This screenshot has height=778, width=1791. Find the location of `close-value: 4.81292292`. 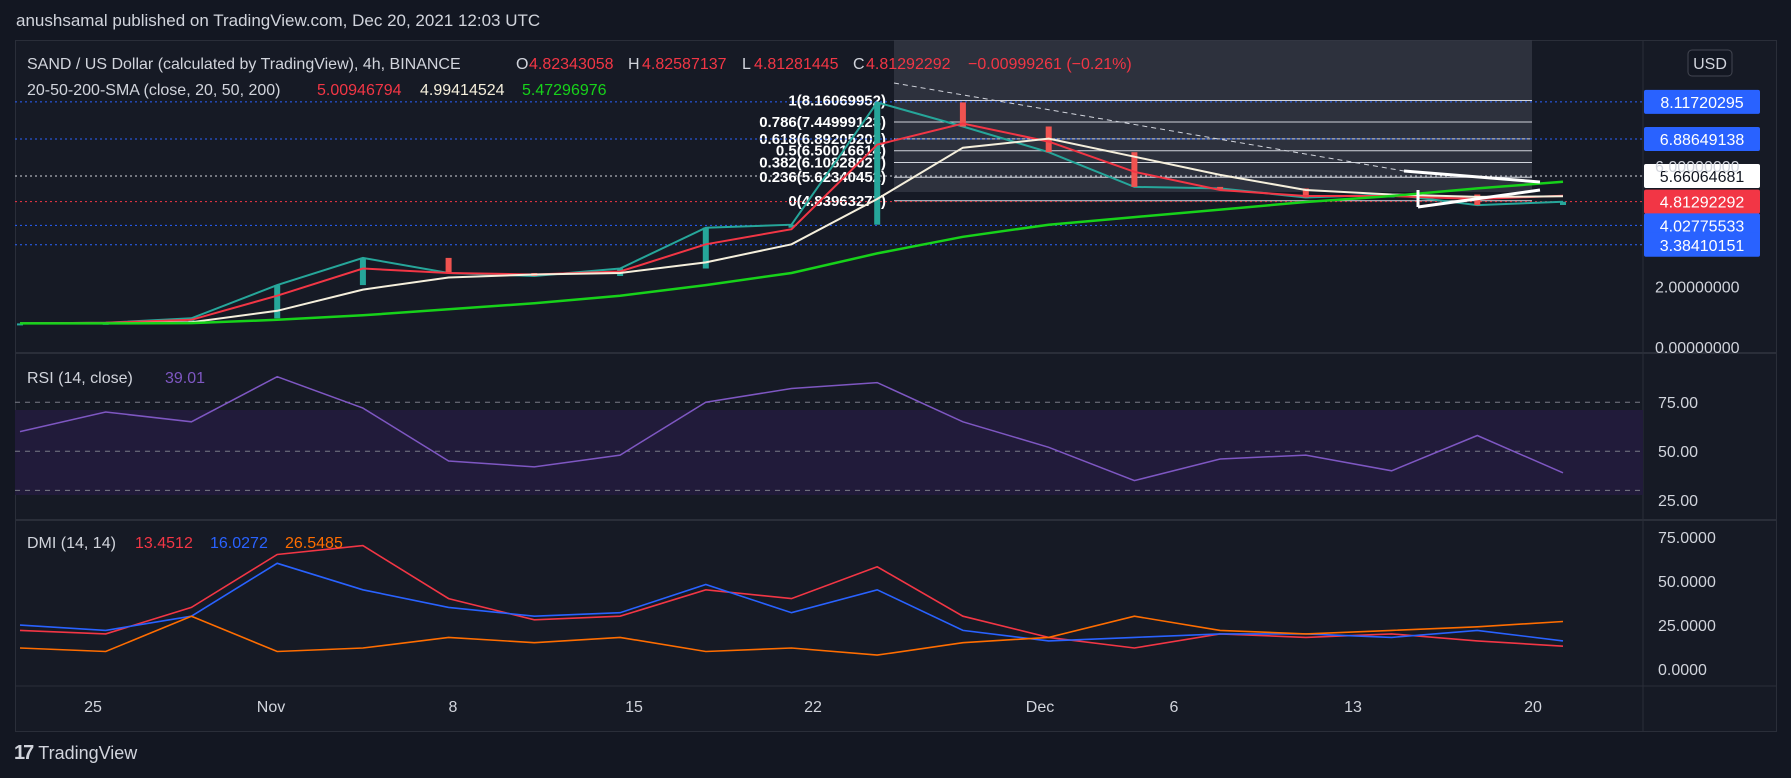

close-value: 4.81292292 is located at coordinates (908, 64).